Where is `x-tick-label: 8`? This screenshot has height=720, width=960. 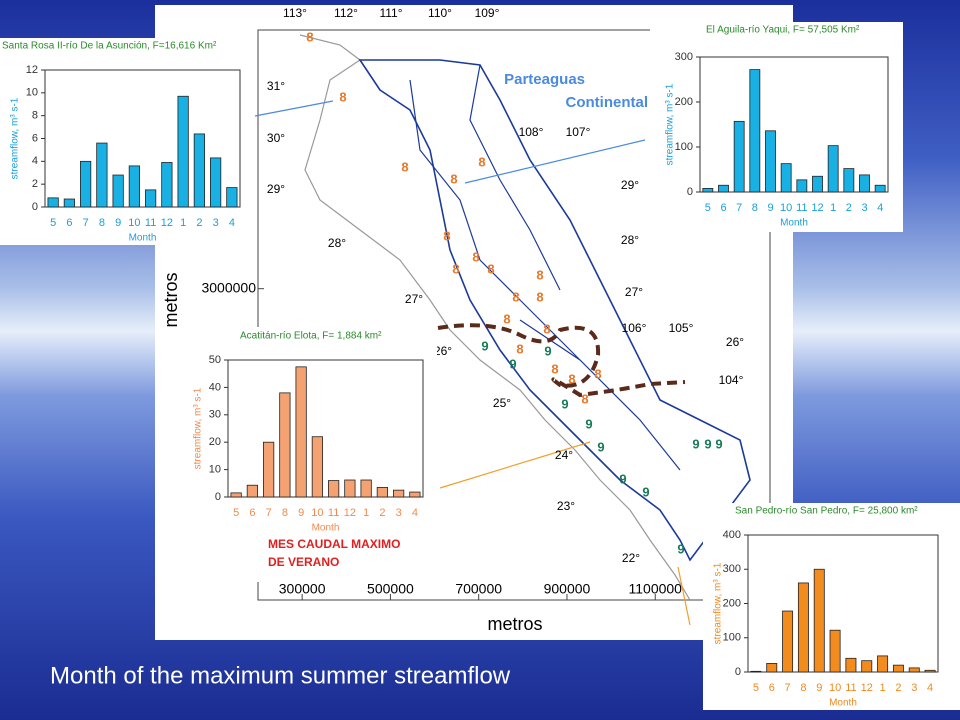
x-tick-label: 8 is located at coordinates (102, 223).